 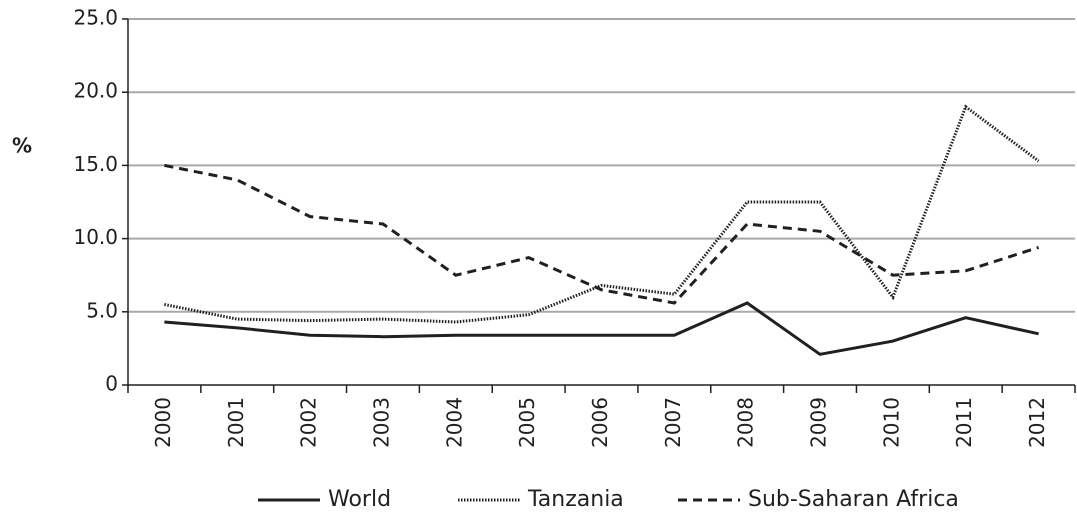 I want to click on x-tick-label: 2001, so click(x=236, y=422).